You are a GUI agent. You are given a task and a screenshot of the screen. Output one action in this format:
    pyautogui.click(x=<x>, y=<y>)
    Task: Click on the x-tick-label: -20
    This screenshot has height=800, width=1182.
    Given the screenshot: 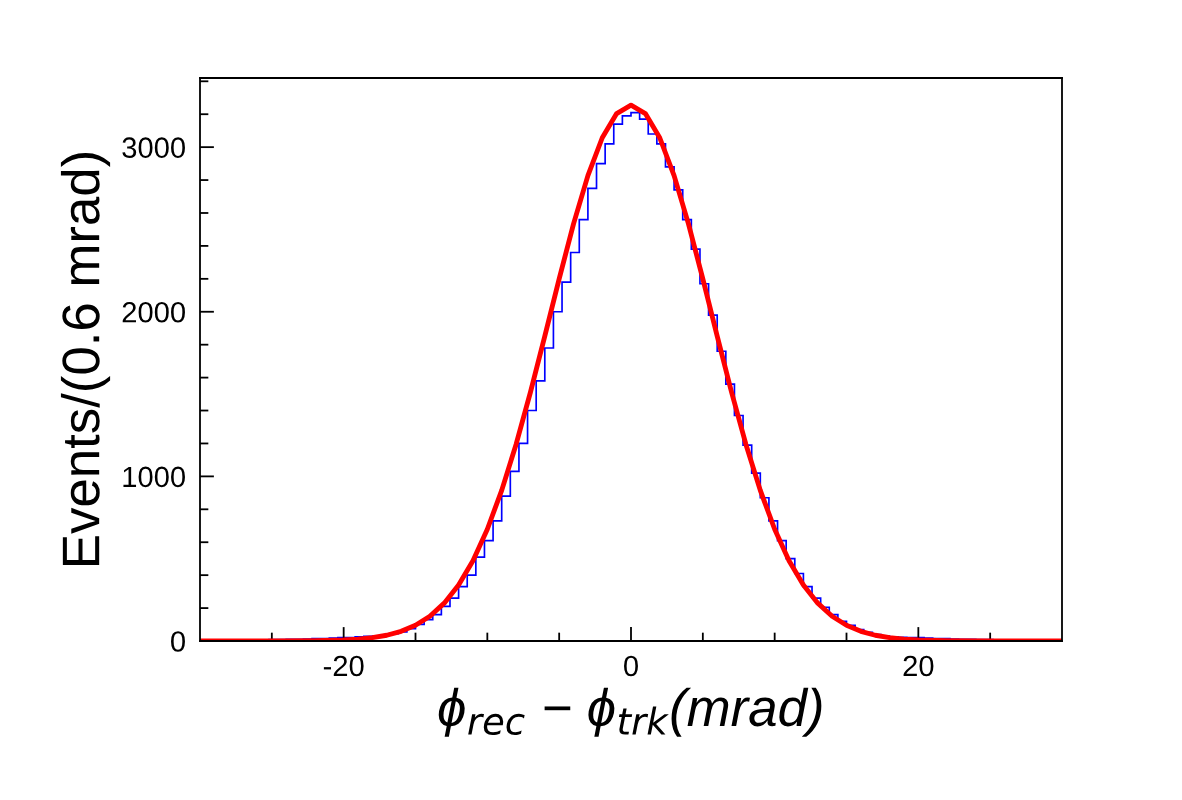 What is the action you would take?
    pyautogui.click(x=343, y=666)
    